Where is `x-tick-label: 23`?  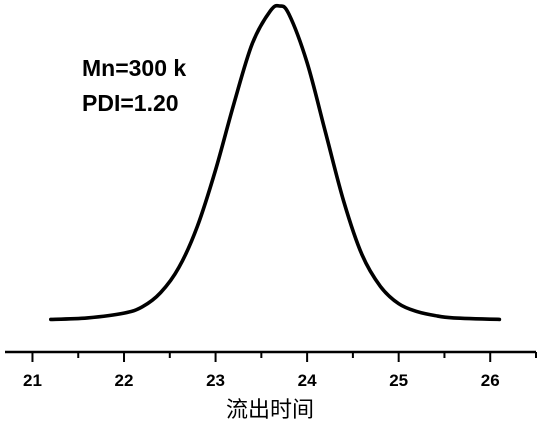 x-tick-label: 23 is located at coordinates (215, 380).